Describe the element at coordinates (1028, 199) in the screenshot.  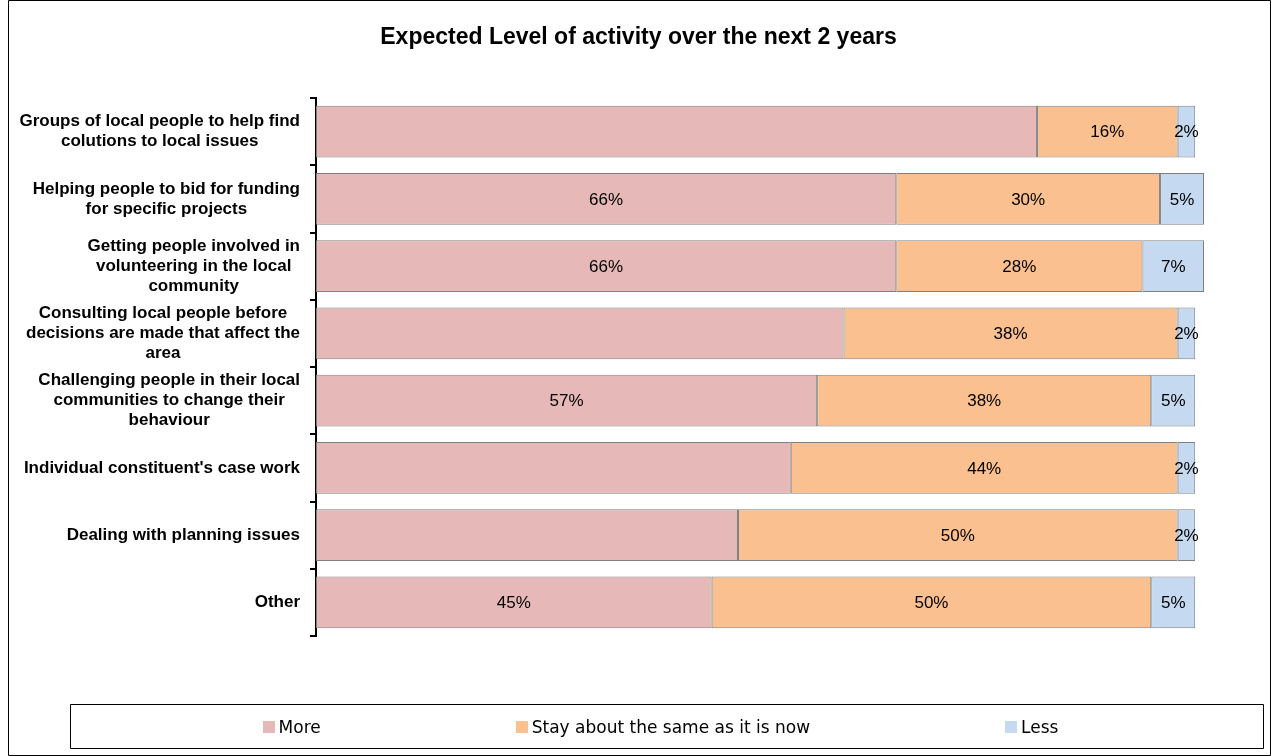
I see `data-label: 30%` at that location.